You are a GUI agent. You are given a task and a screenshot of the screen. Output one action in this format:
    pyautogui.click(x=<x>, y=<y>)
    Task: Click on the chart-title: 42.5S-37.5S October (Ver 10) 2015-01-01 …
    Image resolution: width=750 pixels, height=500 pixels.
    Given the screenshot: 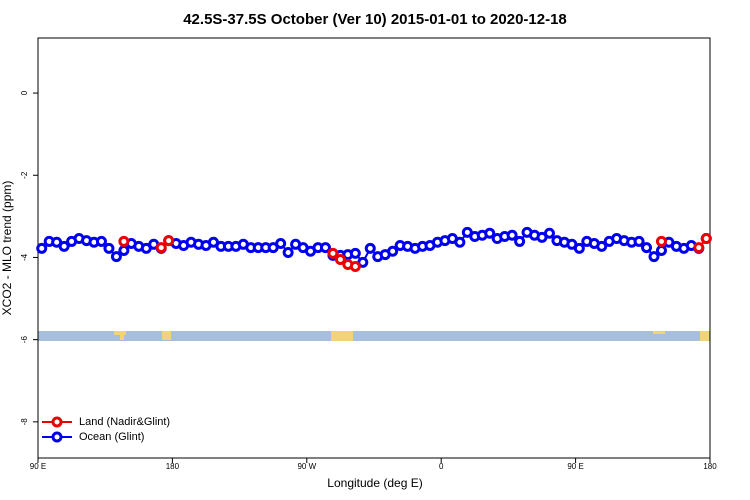 What is the action you would take?
    pyautogui.click(x=375, y=19)
    